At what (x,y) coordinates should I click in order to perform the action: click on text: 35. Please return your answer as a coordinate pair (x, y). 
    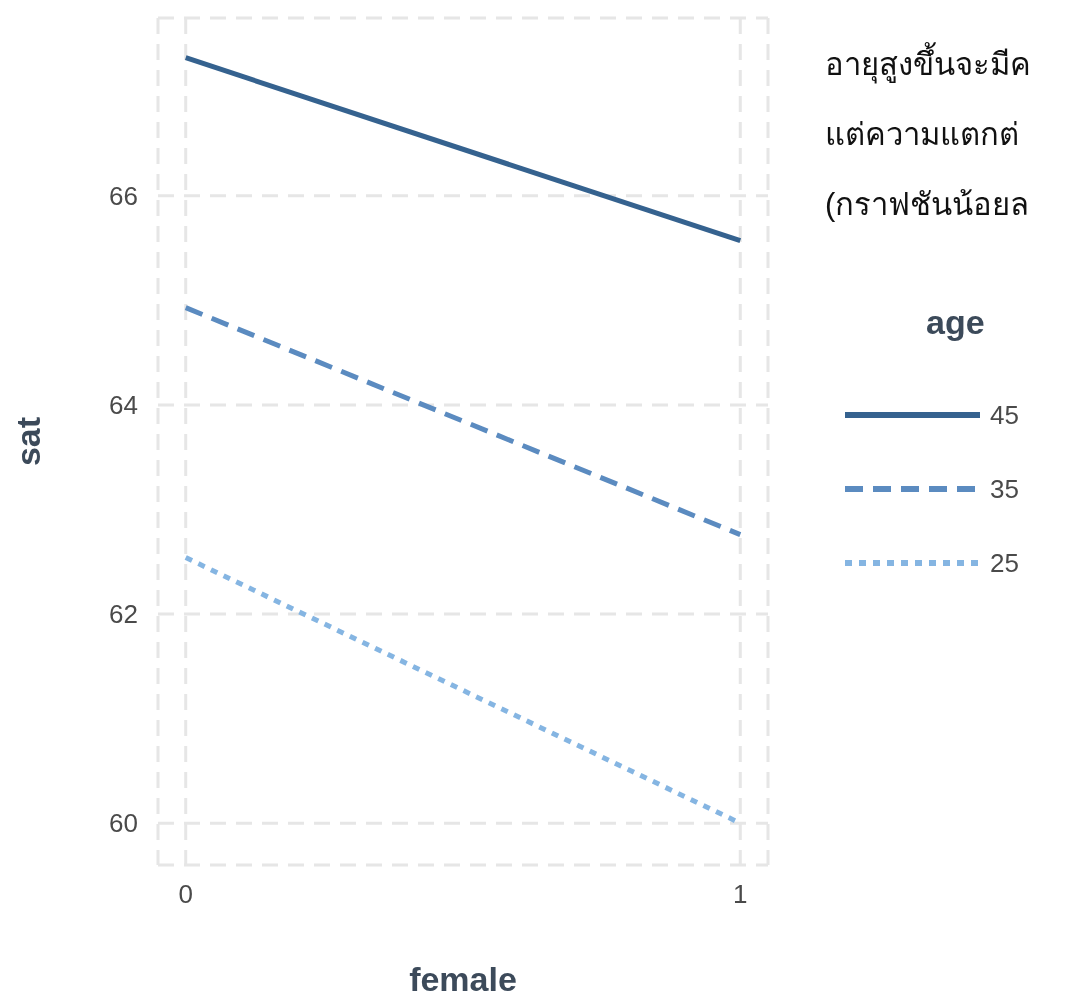
    Looking at the image, I should click on (1004, 489).